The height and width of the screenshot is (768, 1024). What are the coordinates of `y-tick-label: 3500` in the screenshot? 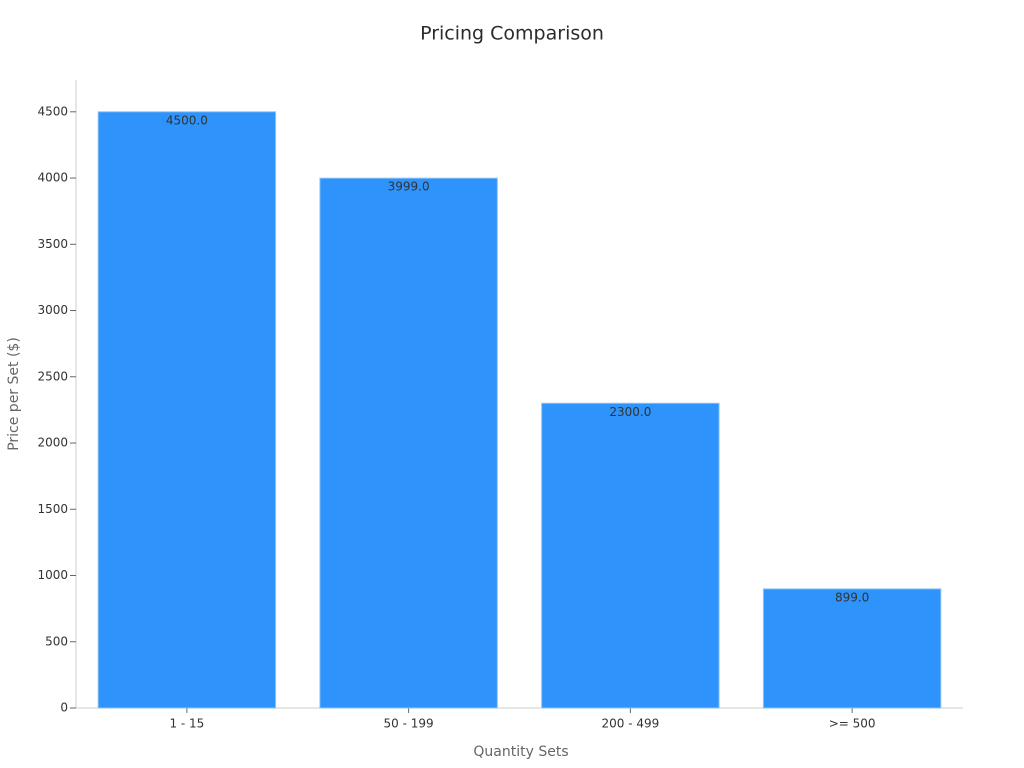 It's located at (52, 244).